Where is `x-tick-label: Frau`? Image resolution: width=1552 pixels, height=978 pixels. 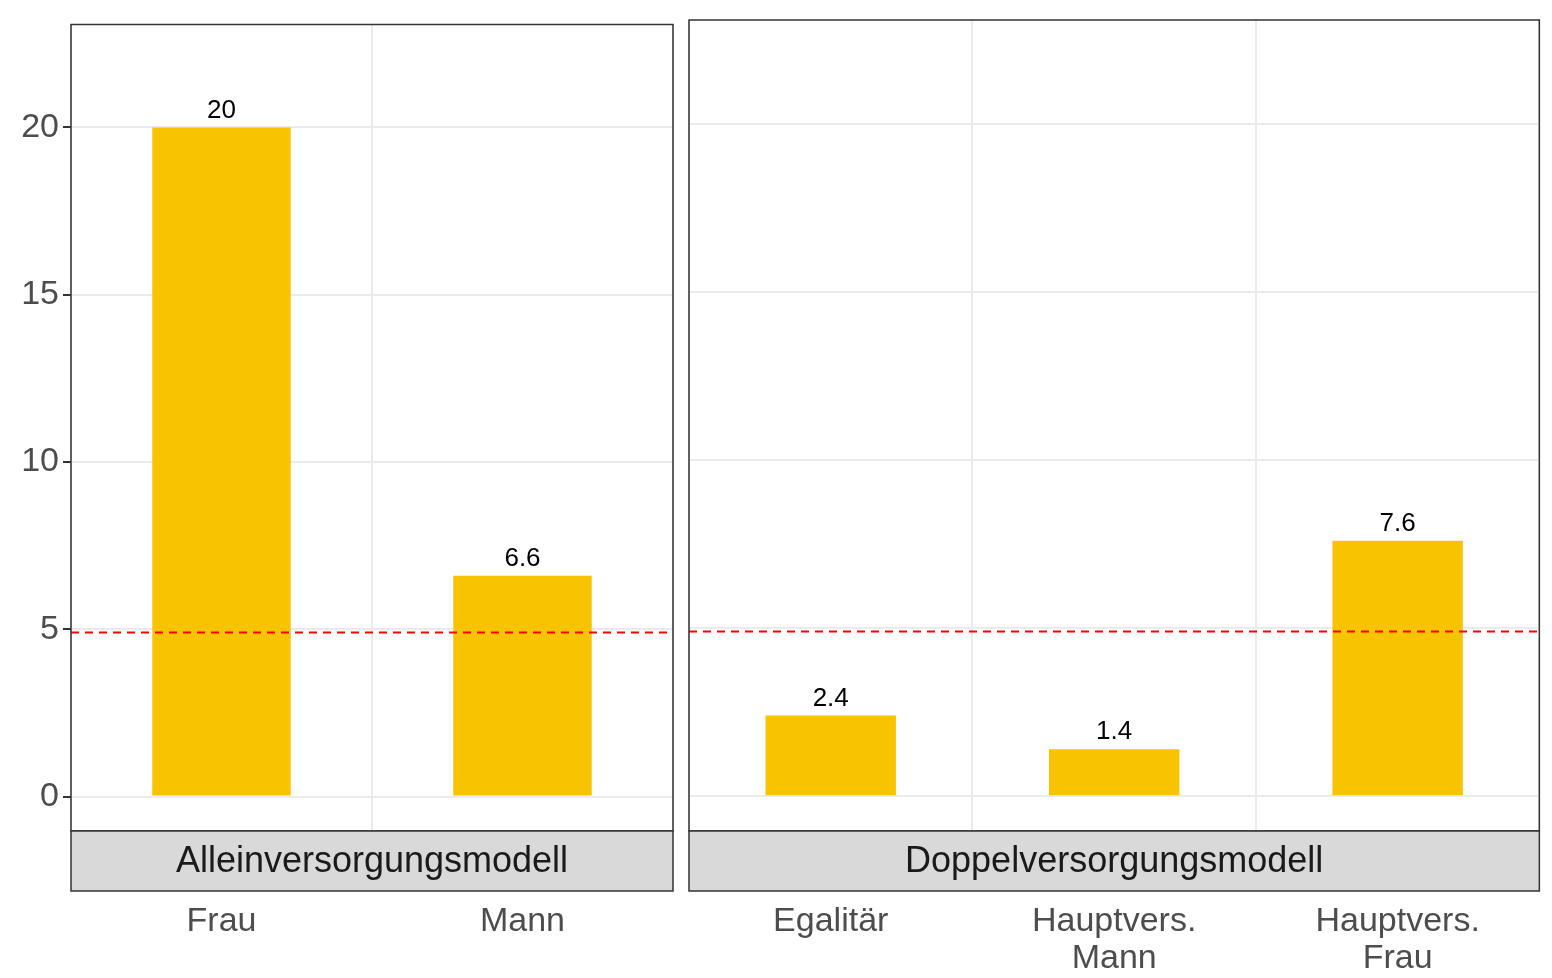
x-tick-label: Frau is located at coordinates (221, 919).